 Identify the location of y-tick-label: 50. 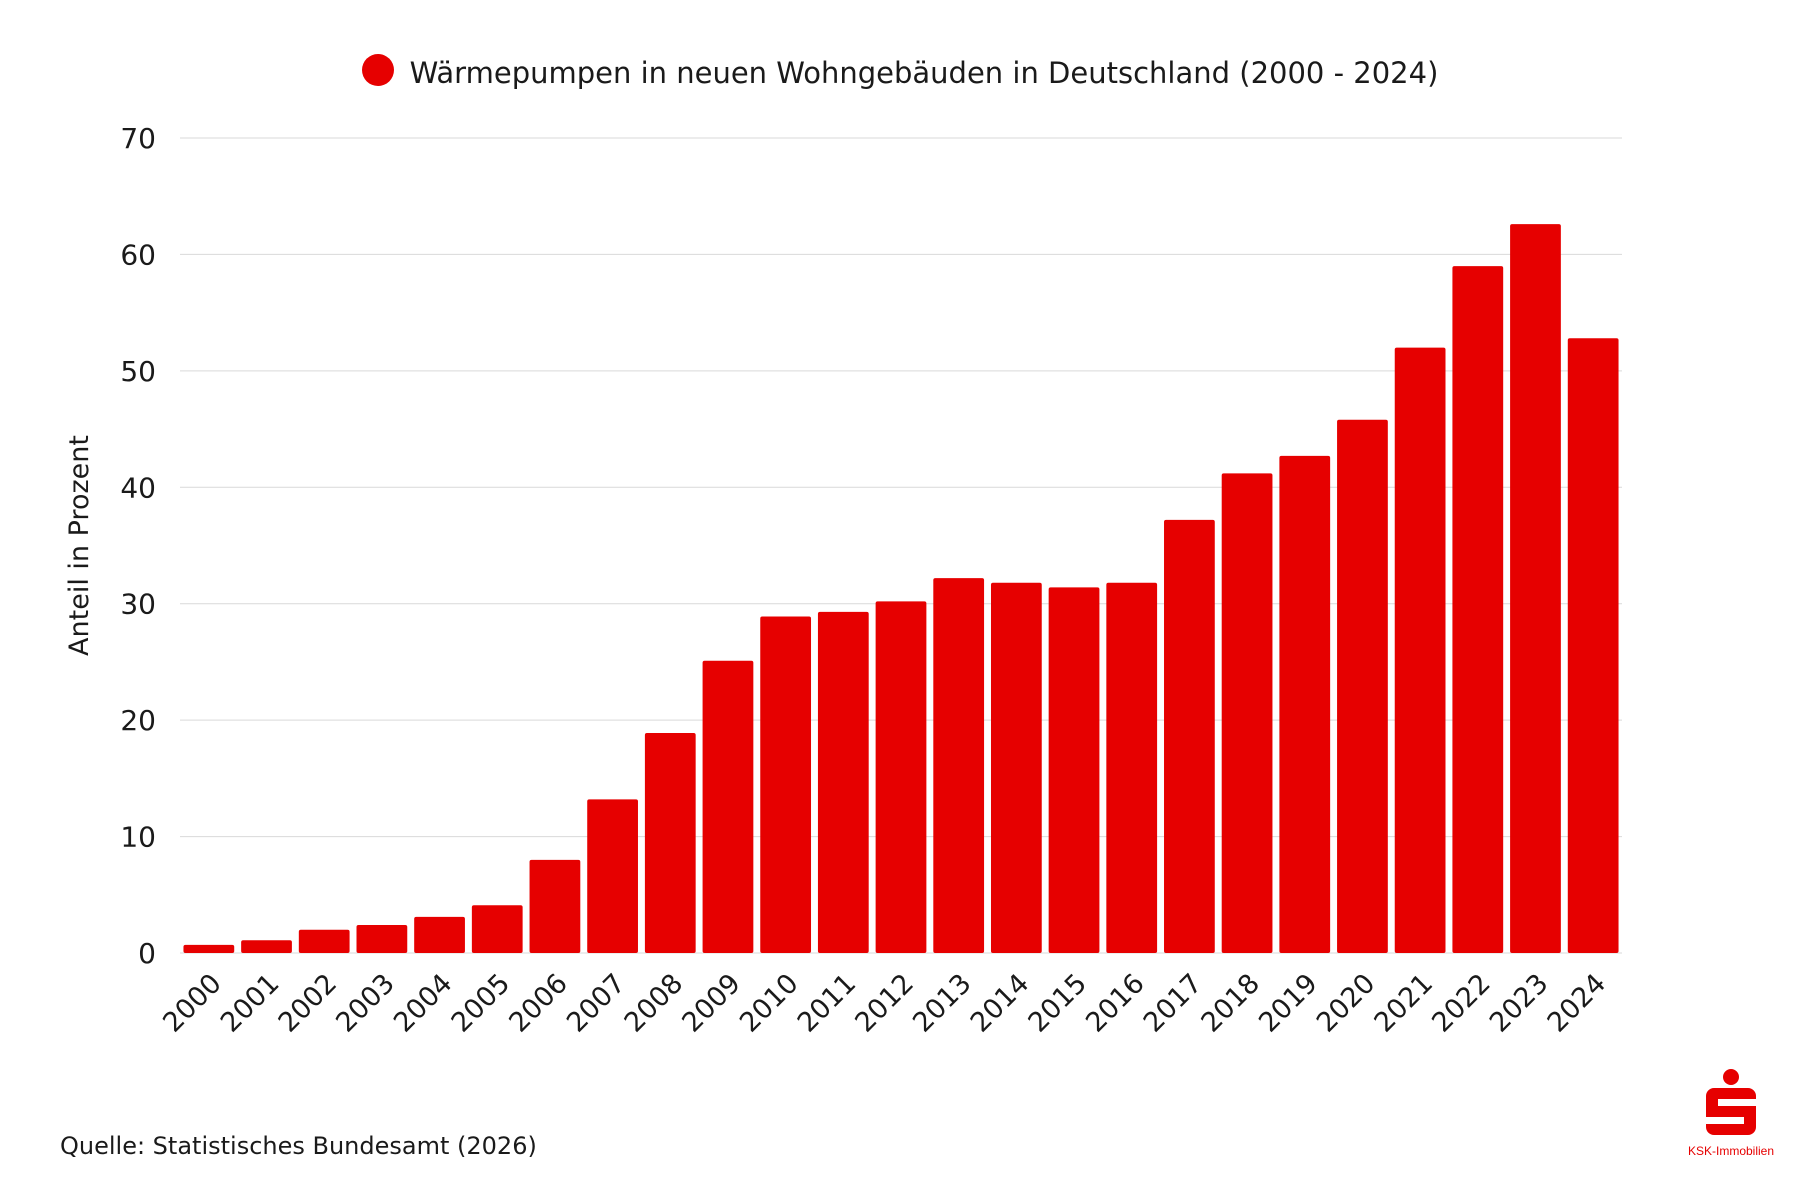
(138, 371).